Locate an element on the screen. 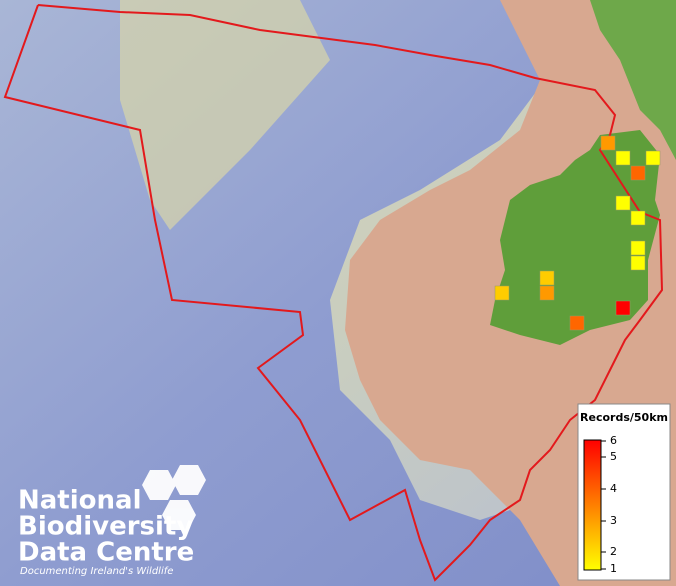 Image resolution: width=676 pixels, height=586 pixels. ireland is located at coordinates (575, 237).